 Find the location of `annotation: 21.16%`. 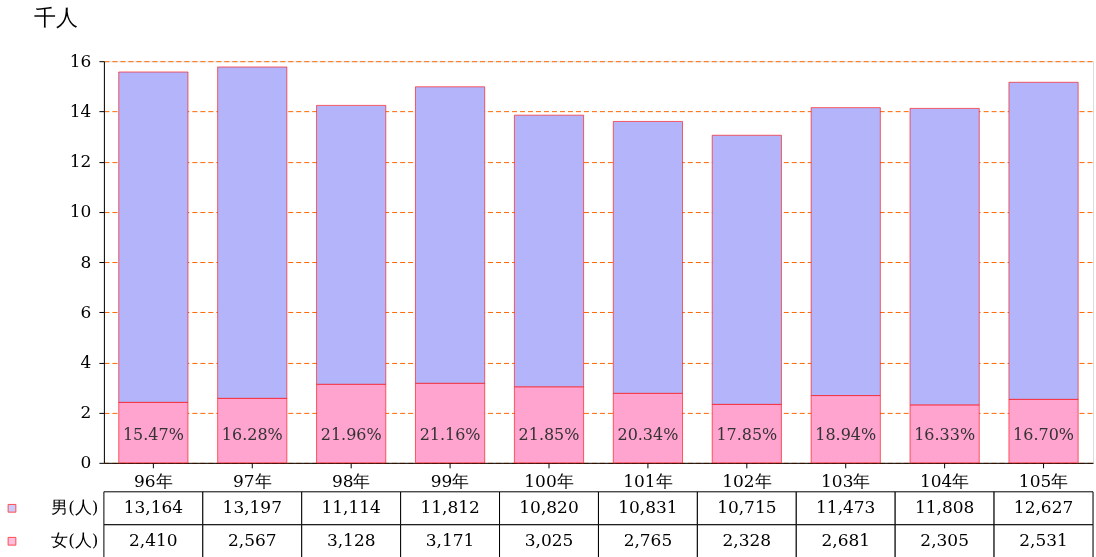

annotation: 21.16% is located at coordinates (450, 434).